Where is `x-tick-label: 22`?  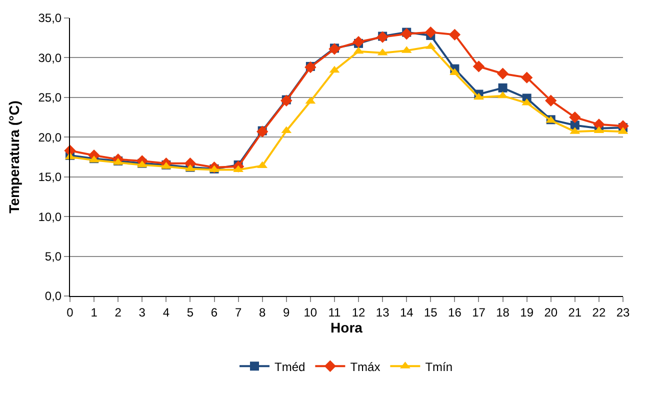 x-tick-label: 22 is located at coordinates (599, 312).